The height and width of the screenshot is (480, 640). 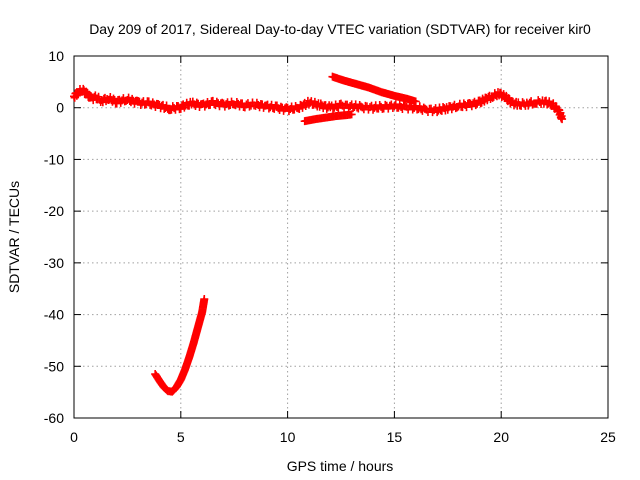 What do you see at coordinates (14, 237) in the screenshot?
I see `y-axis-label: SDTVAR / TECUs` at bounding box center [14, 237].